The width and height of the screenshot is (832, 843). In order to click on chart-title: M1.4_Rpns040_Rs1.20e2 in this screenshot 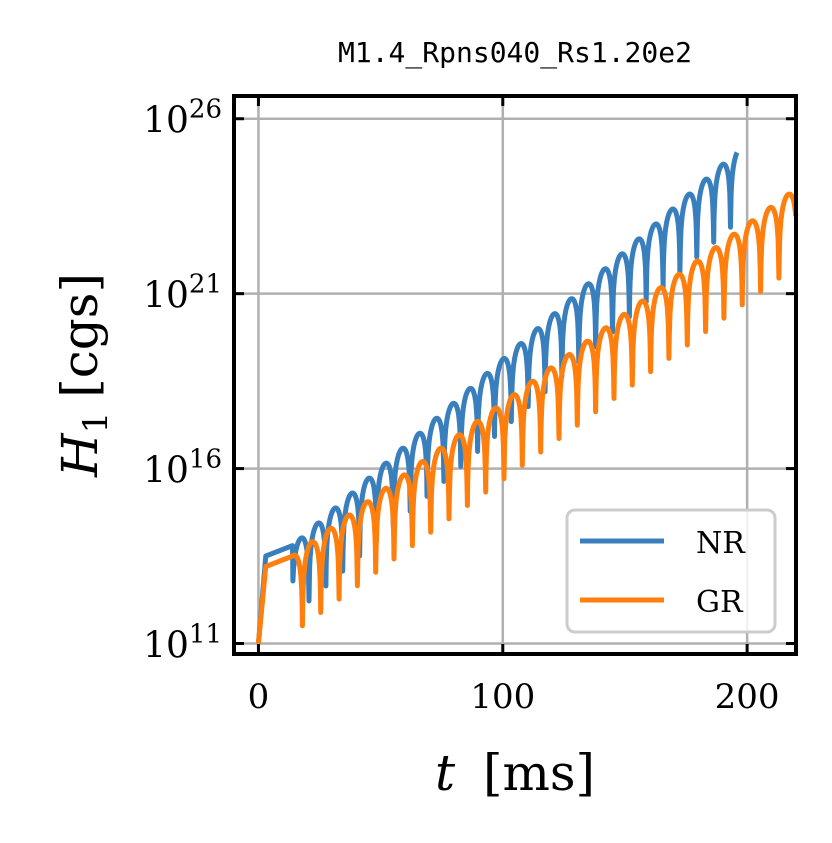, I will do `click(515, 53)`.